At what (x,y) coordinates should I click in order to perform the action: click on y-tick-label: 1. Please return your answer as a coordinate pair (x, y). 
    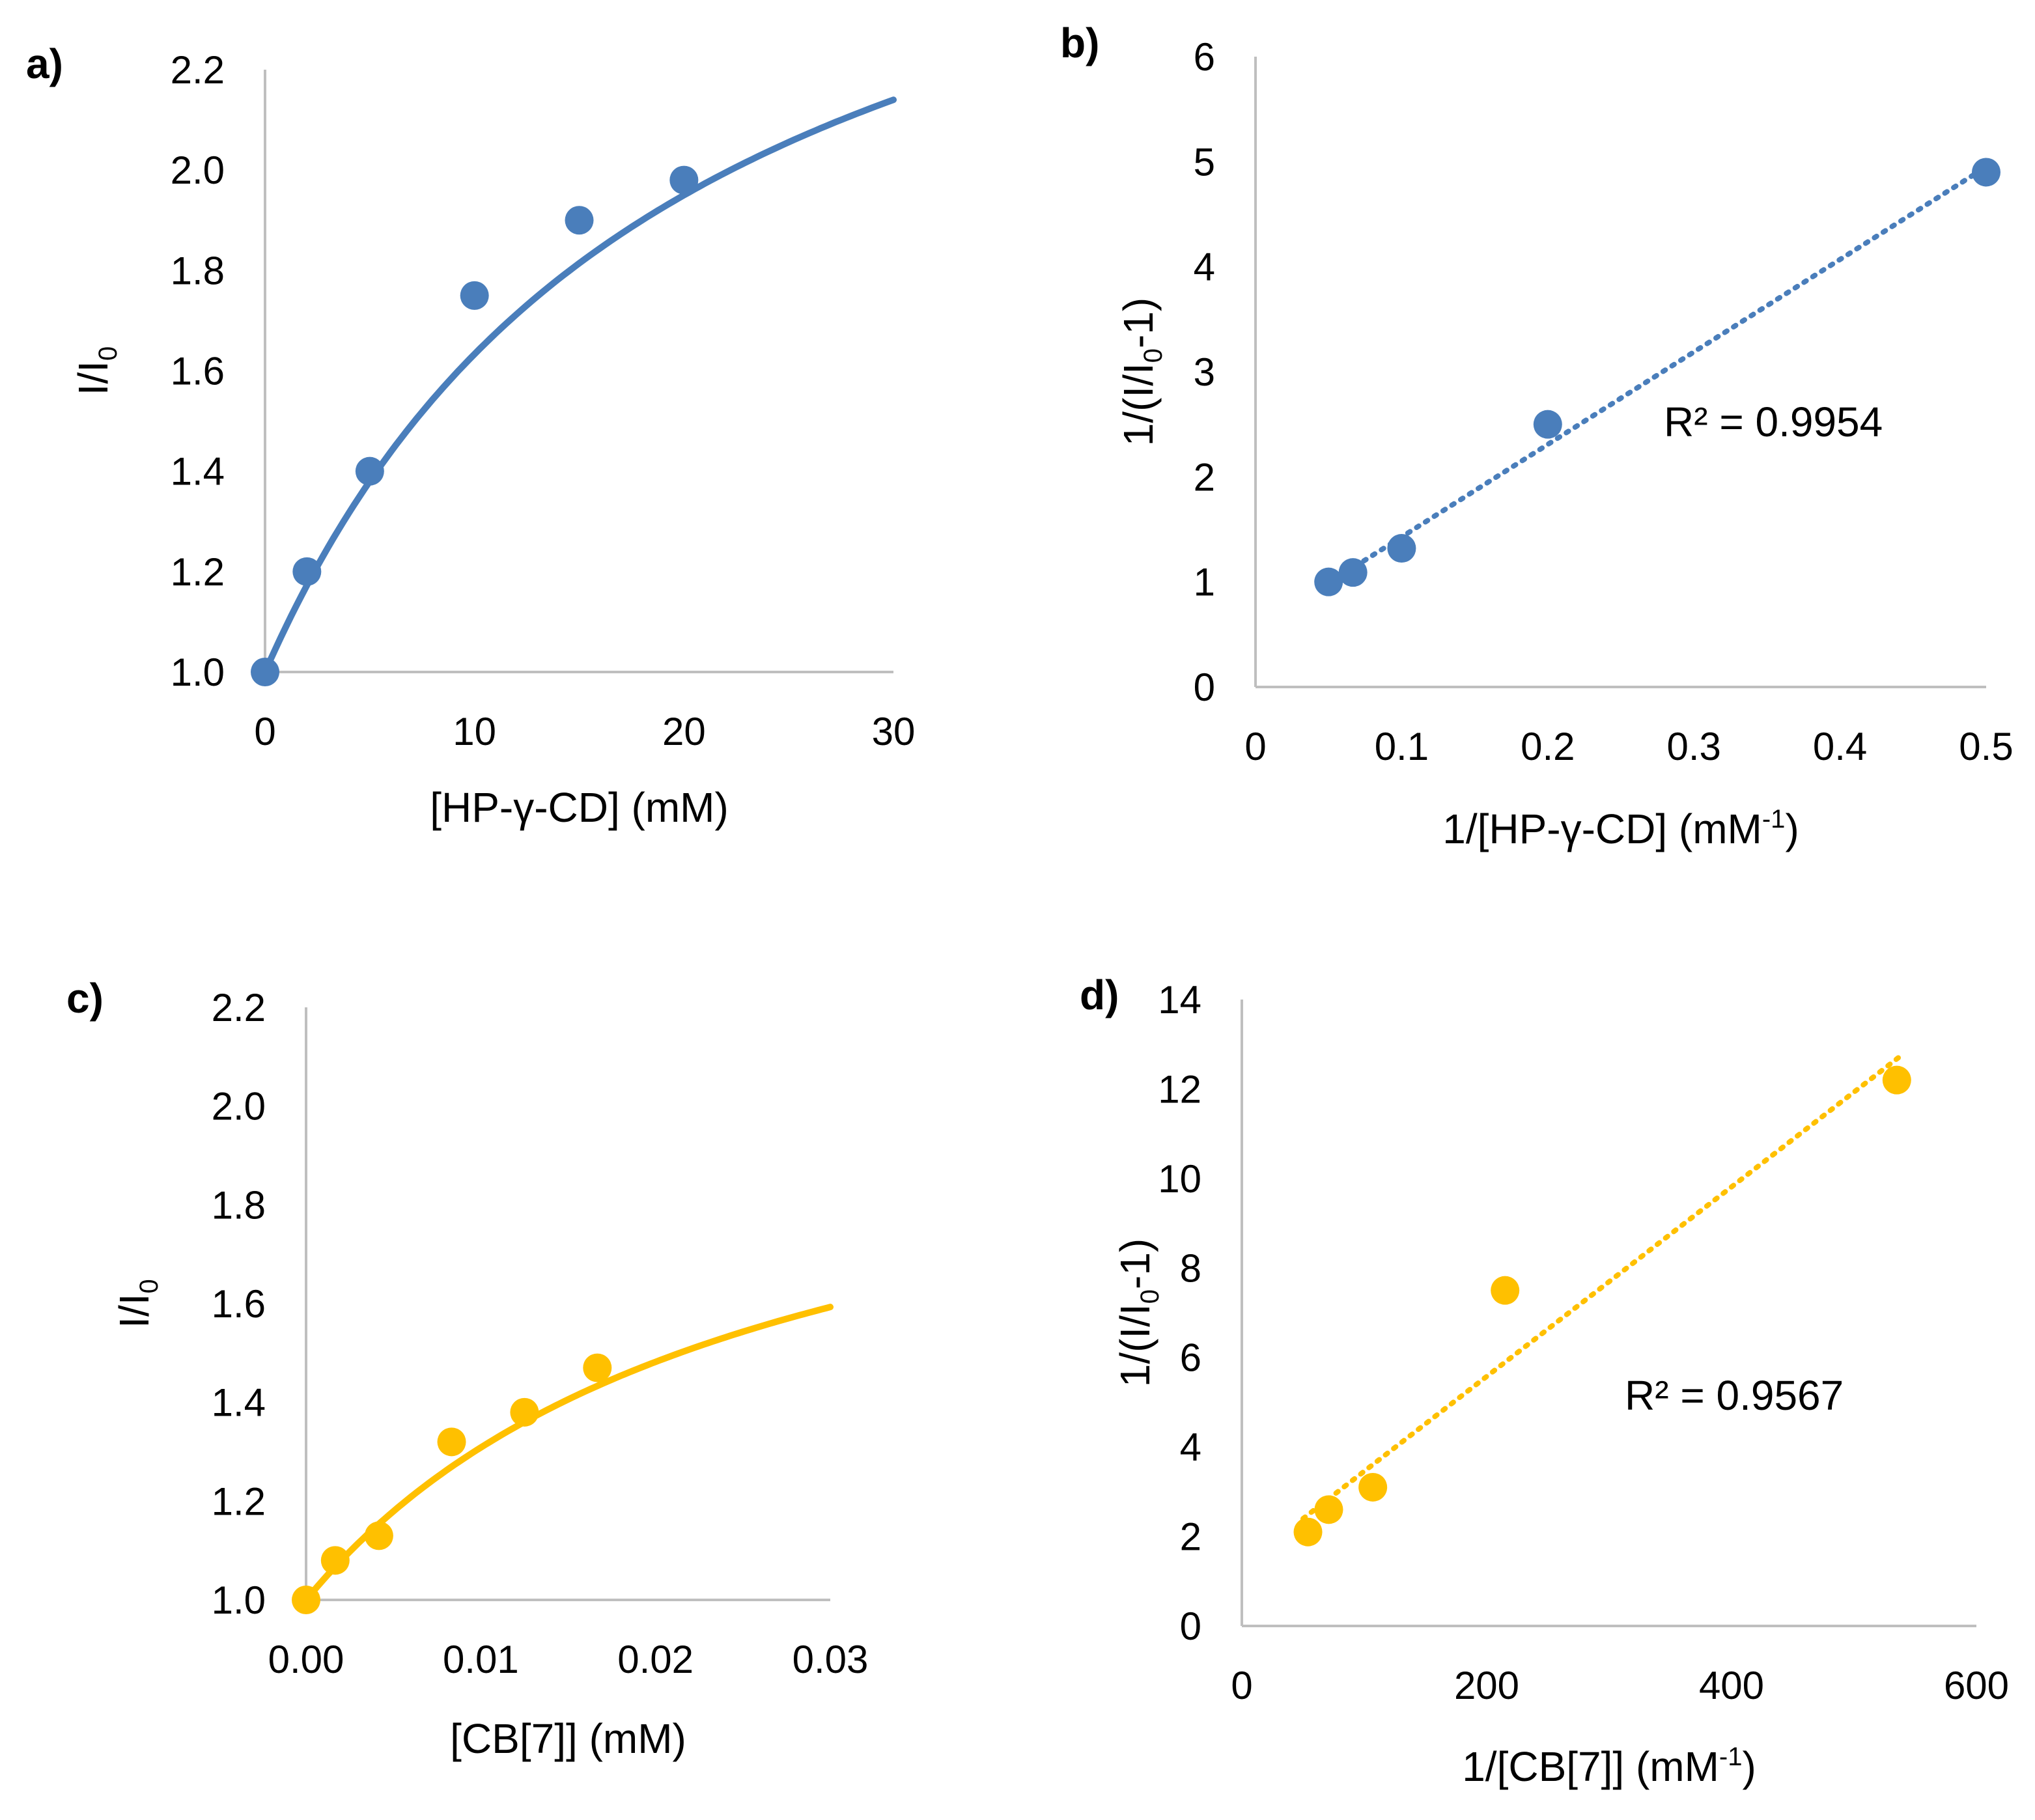
    Looking at the image, I should click on (1204, 582).